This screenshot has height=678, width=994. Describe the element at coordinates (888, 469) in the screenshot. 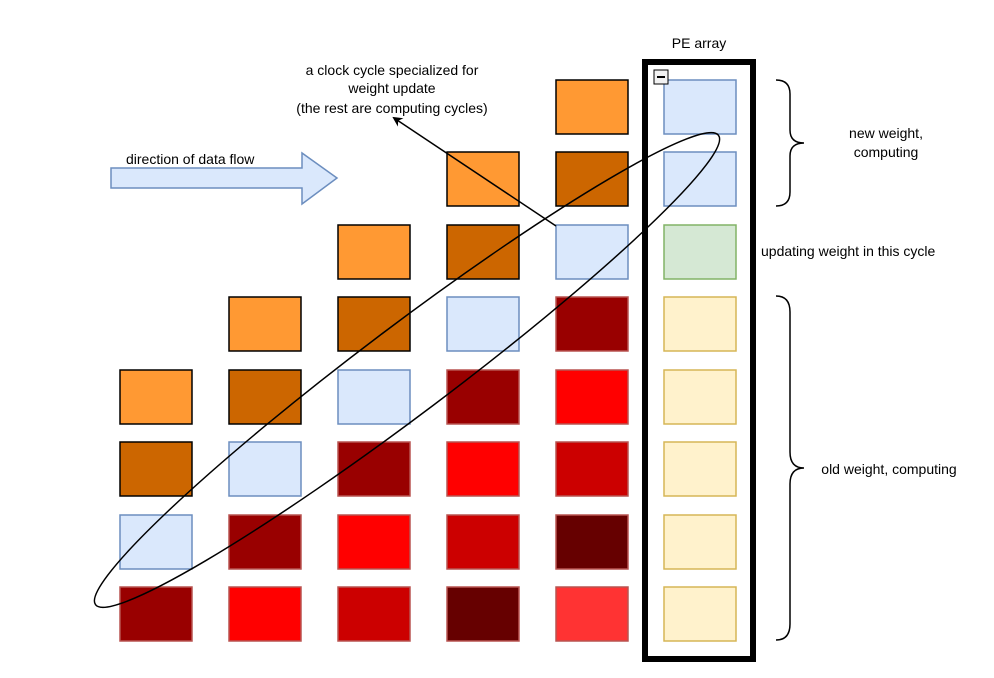

I see `old-weight-label: old weight, computing` at that location.